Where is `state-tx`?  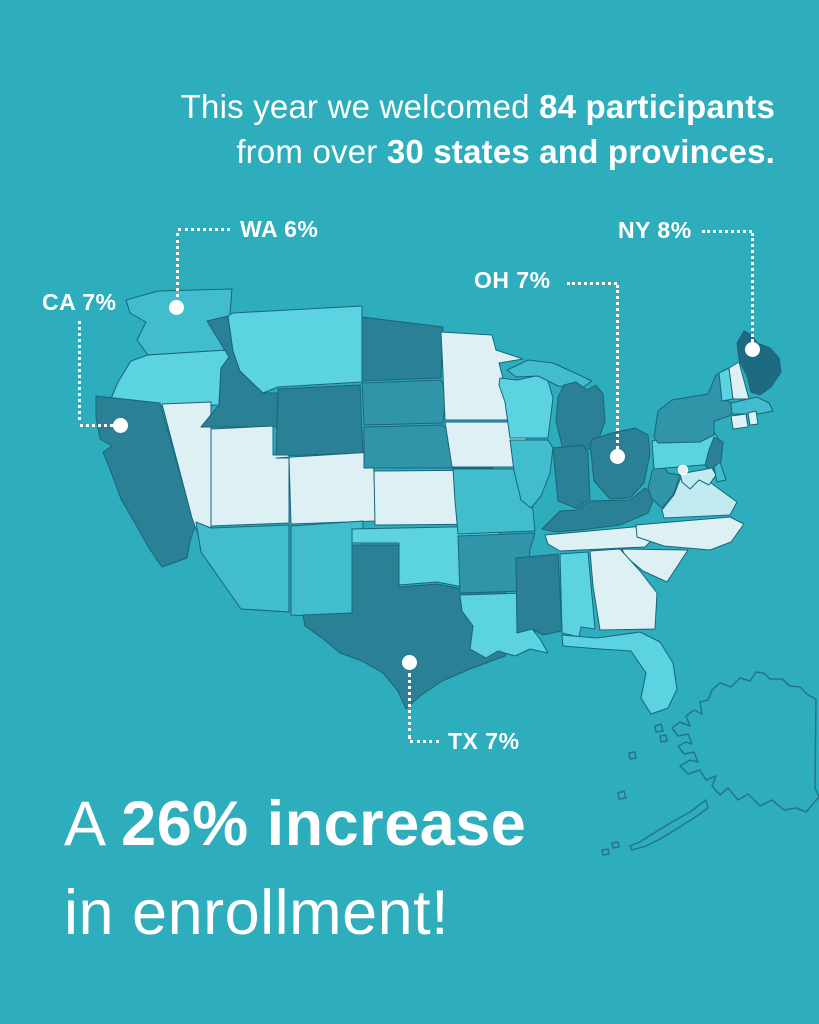
state-tx is located at coordinates (407, 627).